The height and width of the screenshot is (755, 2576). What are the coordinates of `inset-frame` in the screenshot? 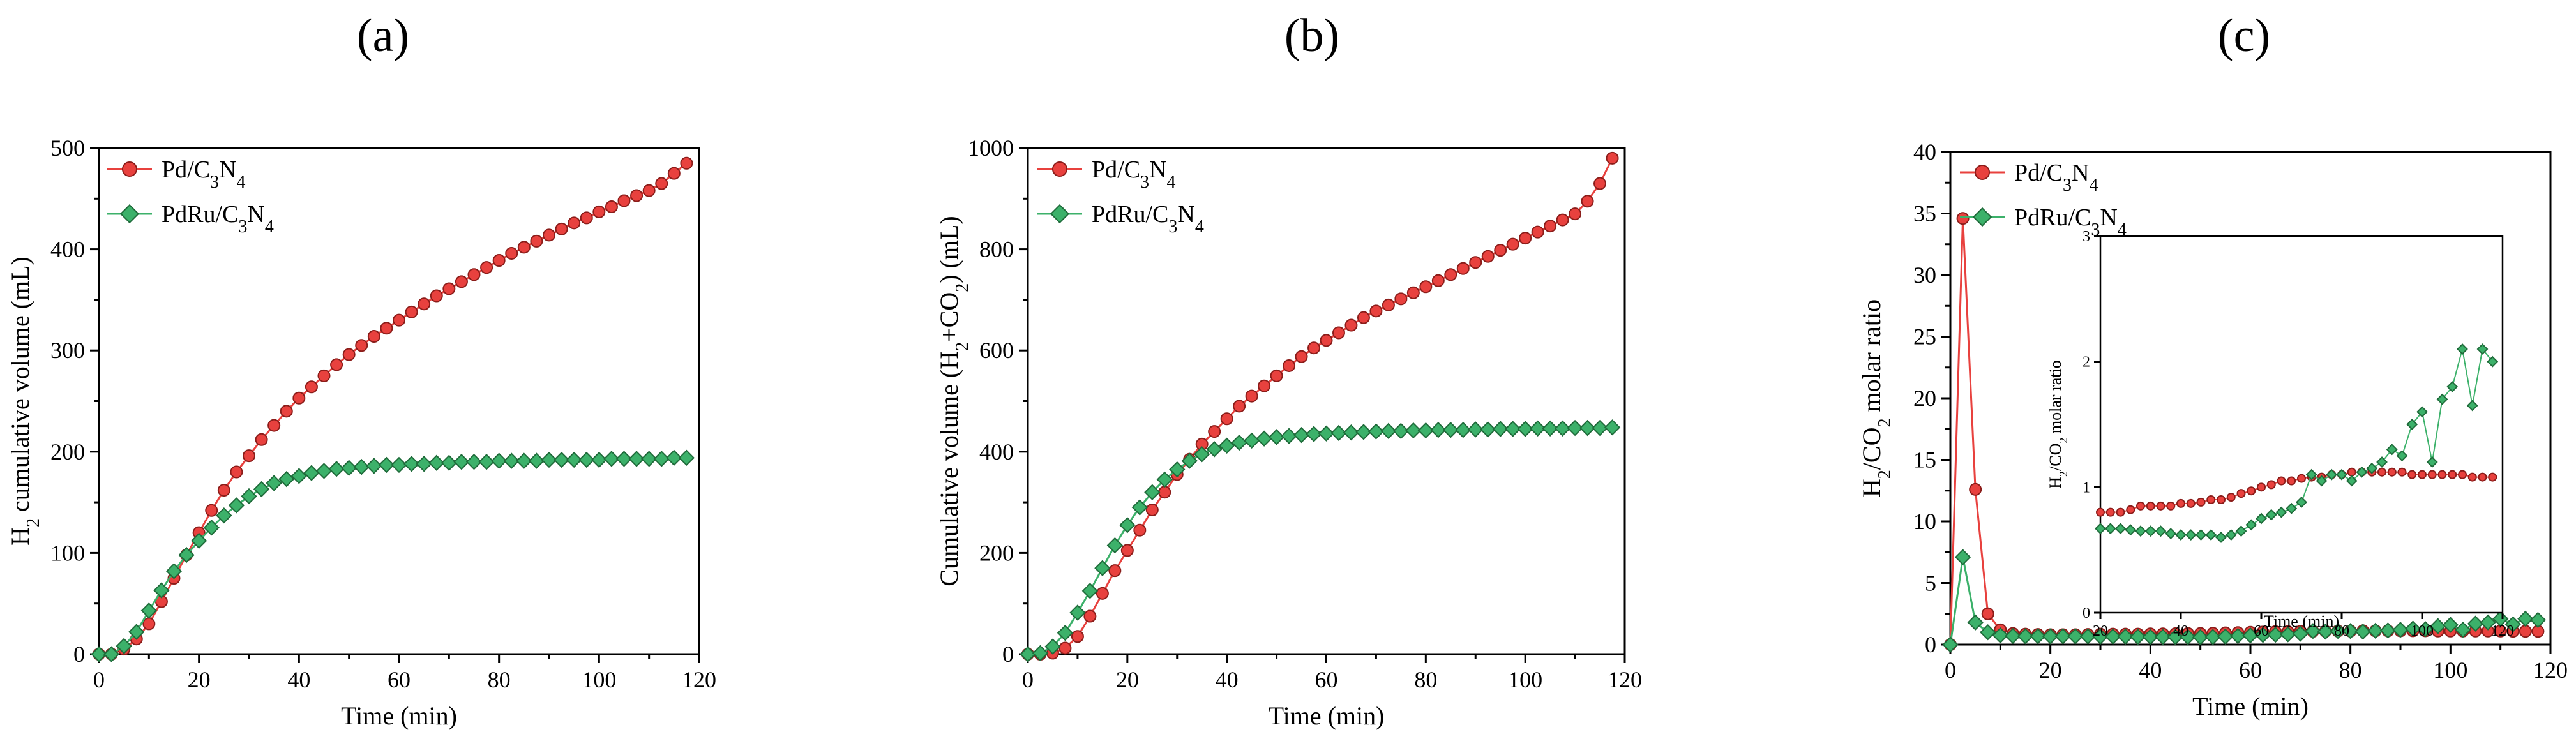 It's located at (2301, 424).